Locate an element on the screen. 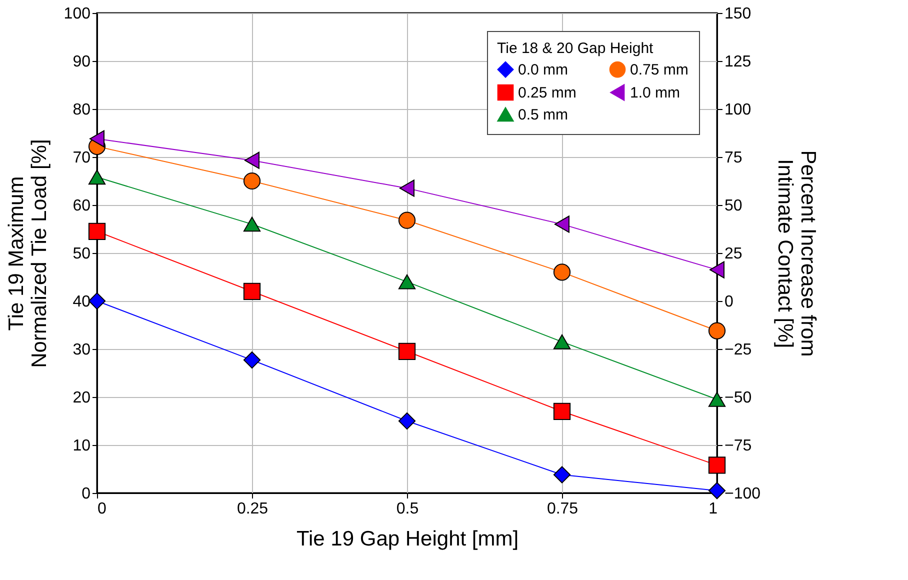 The image size is (908, 580). y2-tick-label: 100 is located at coordinates (738, 110).